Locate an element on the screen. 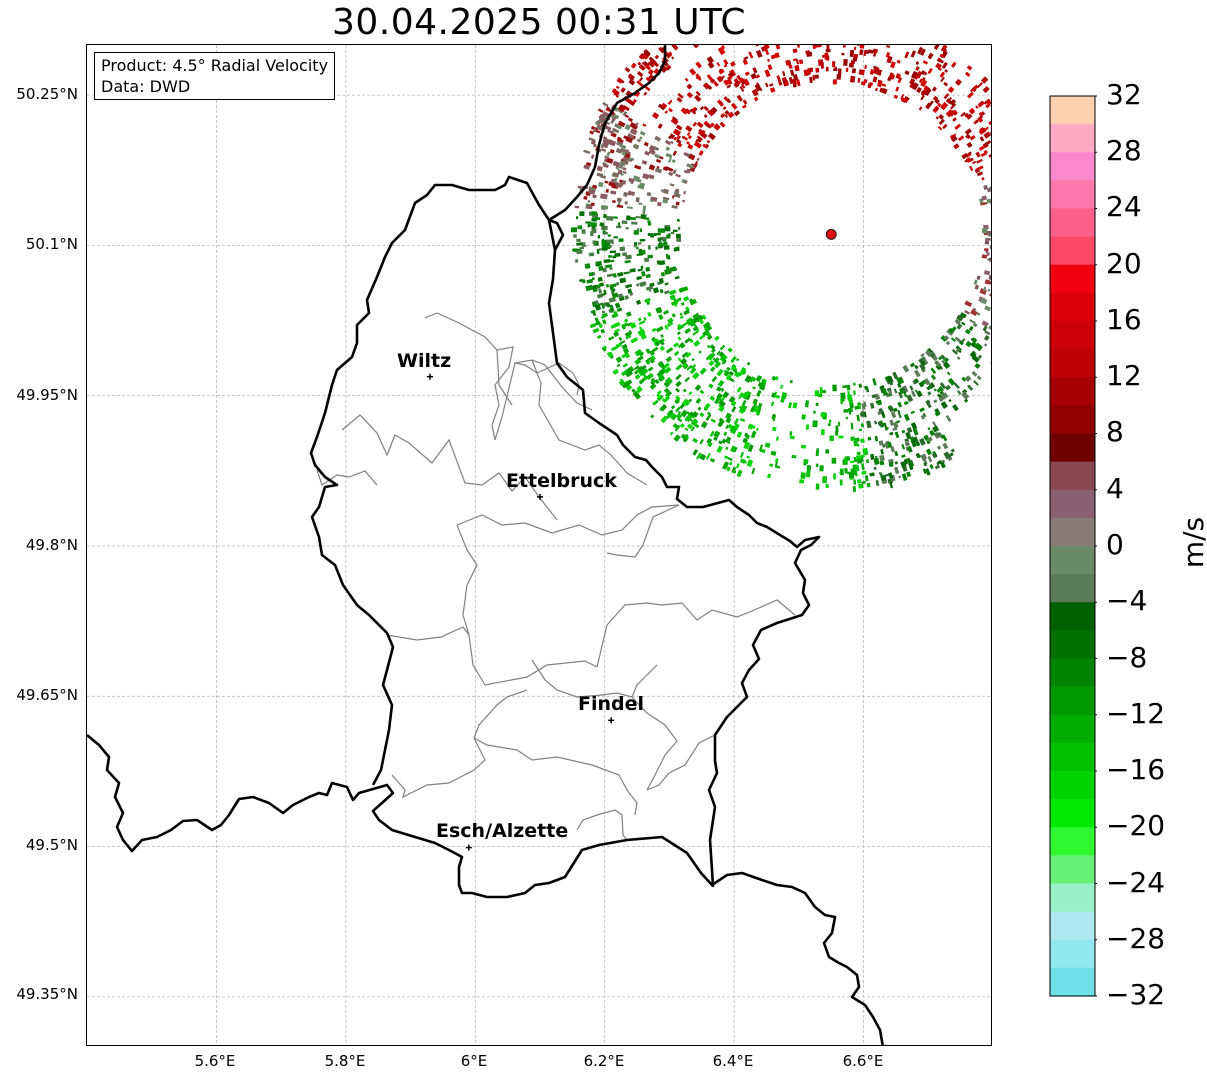 This screenshot has width=1207, height=1081. colorbar-tick-label: 28 is located at coordinates (1124, 150).